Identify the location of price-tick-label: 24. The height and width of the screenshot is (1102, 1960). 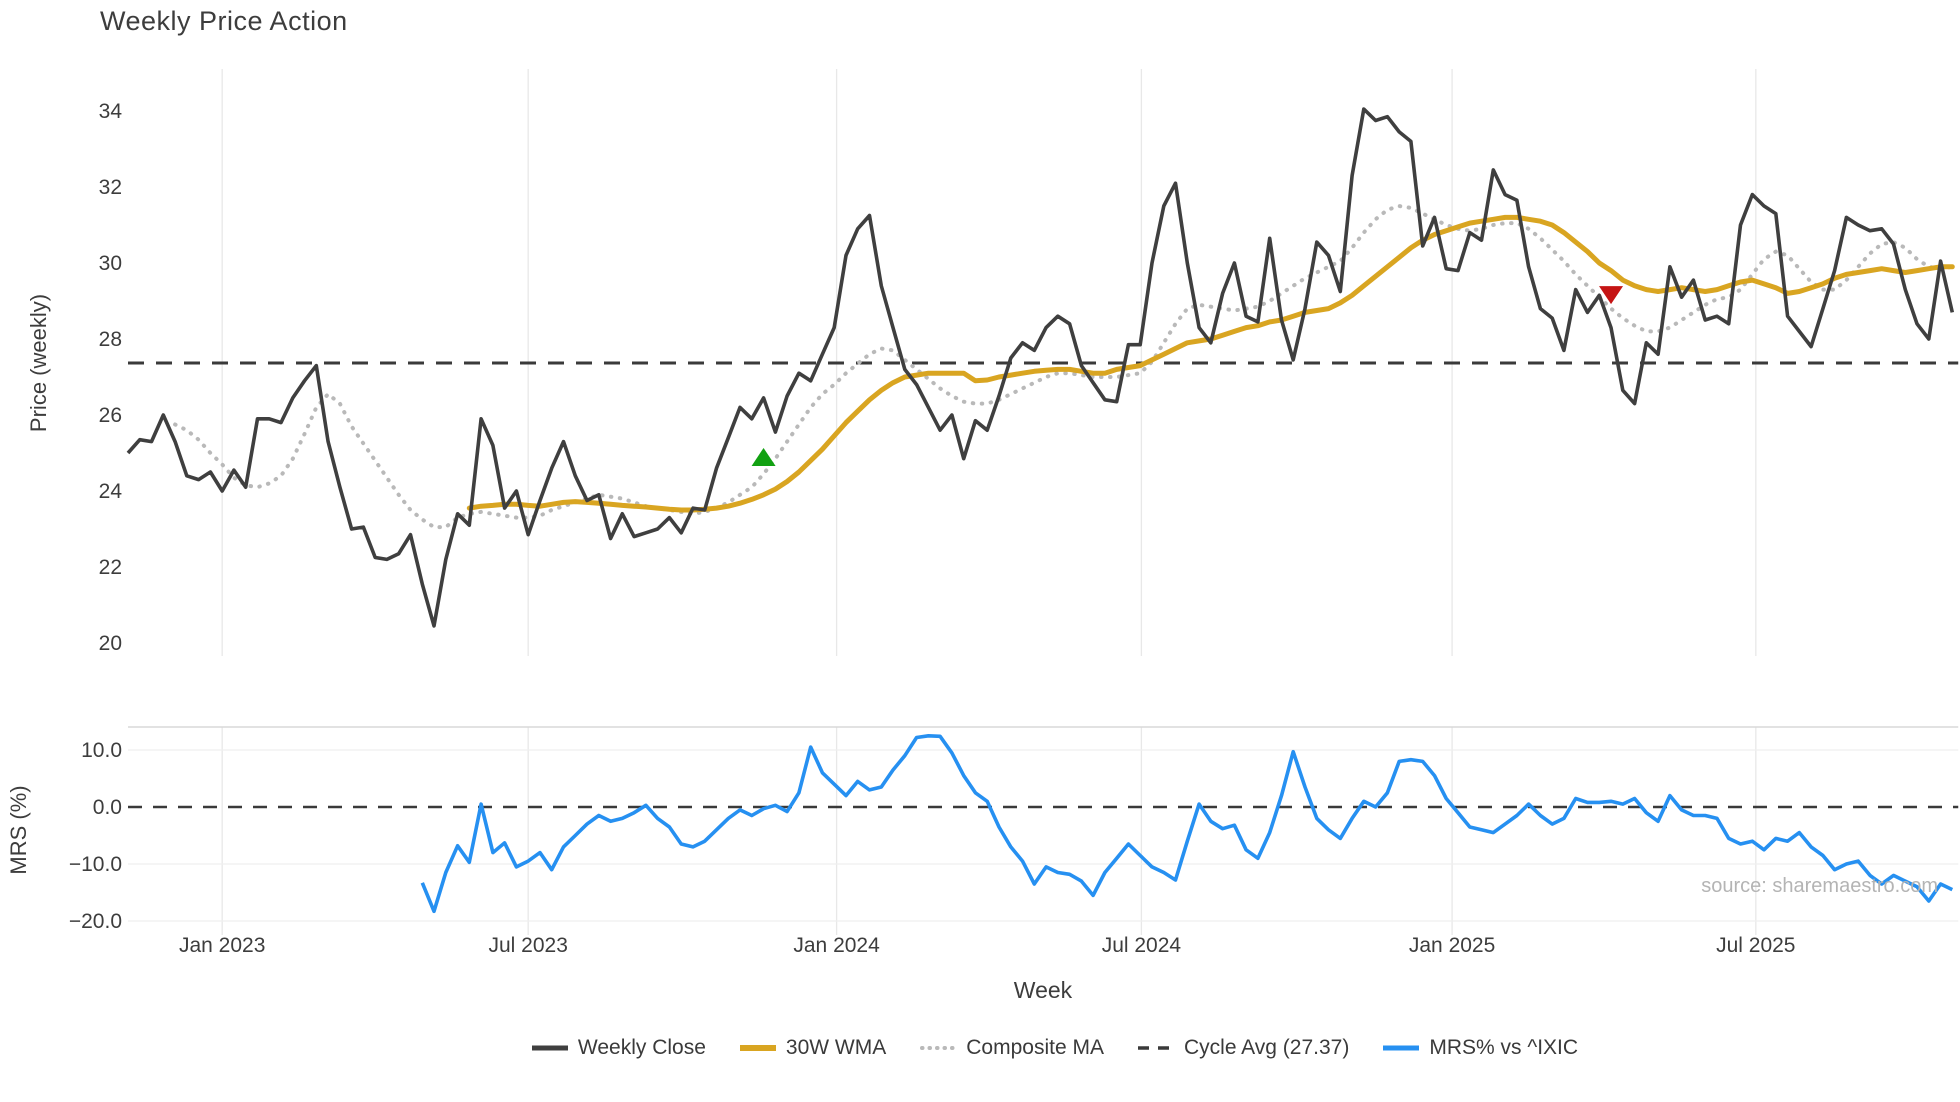
(111, 491).